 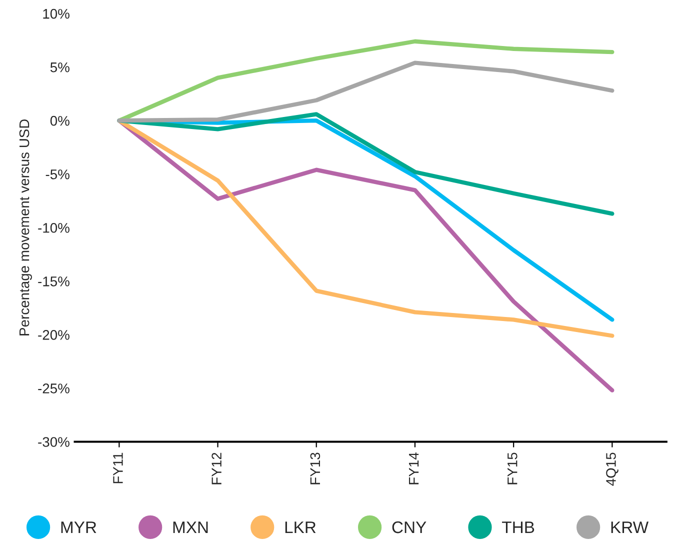 What do you see at coordinates (58, 175) in the screenshot?
I see `y-tick-label: -5%` at bounding box center [58, 175].